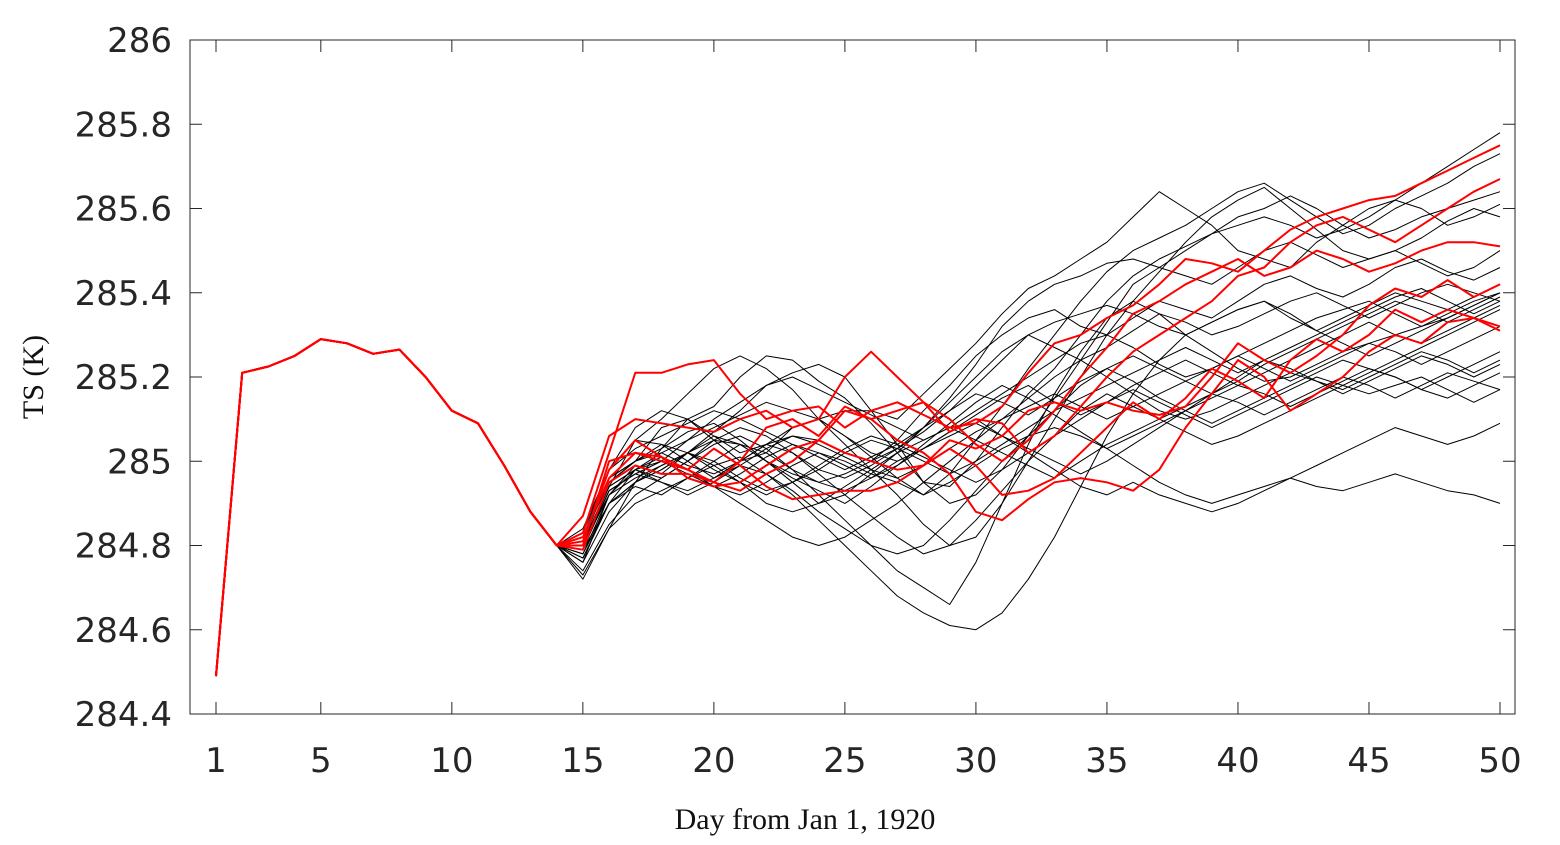  Describe the element at coordinates (139, 462) in the screenshot. I see `y-tick-label: 285` at that location.